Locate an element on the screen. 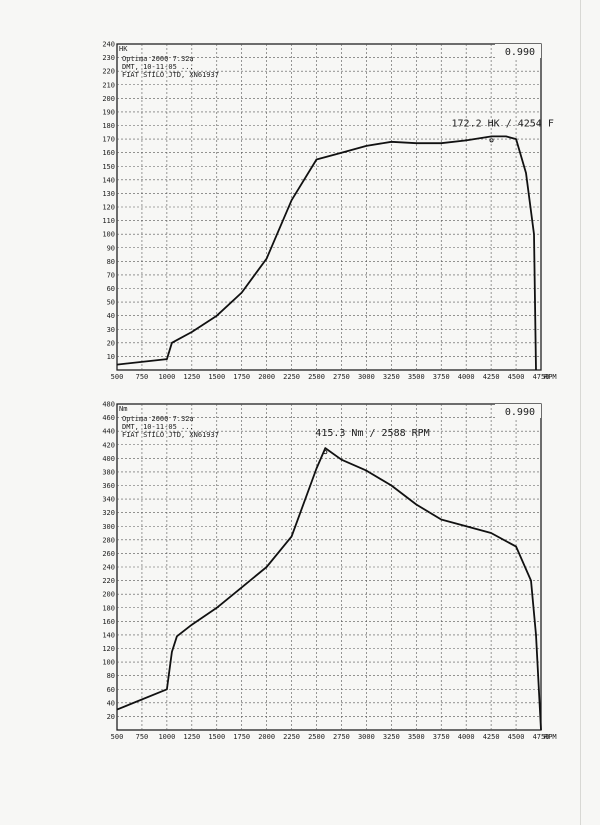 The image size is (600, 825). y-unit-label: HK is located at coordinates (123, 49).